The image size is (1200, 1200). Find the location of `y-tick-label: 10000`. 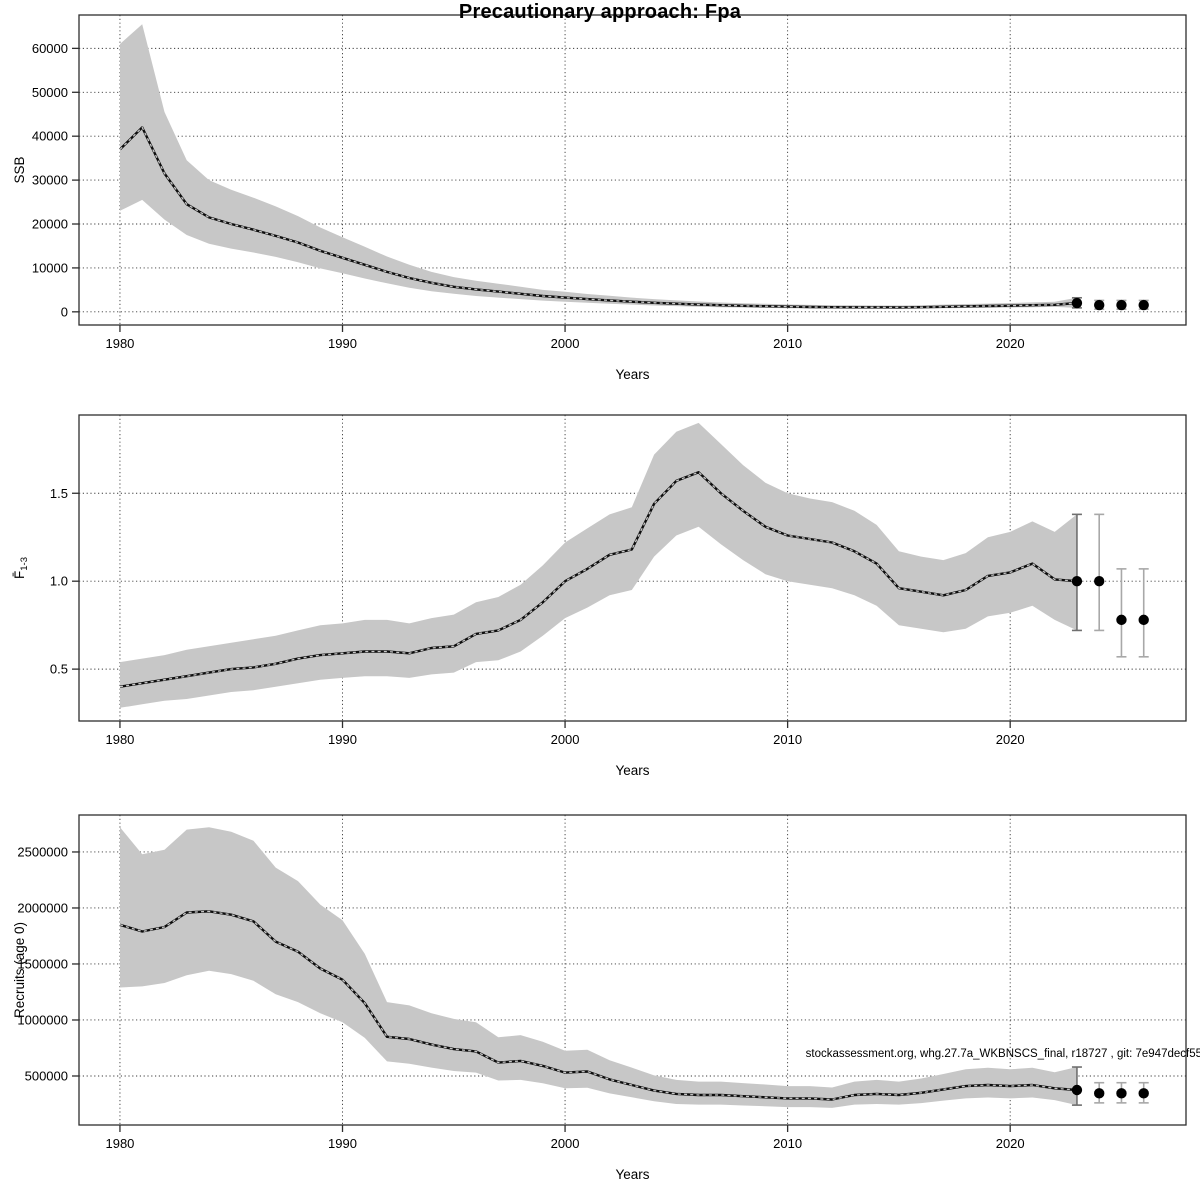

y-tick-label: 10000 is located at coordinates (50, 267).